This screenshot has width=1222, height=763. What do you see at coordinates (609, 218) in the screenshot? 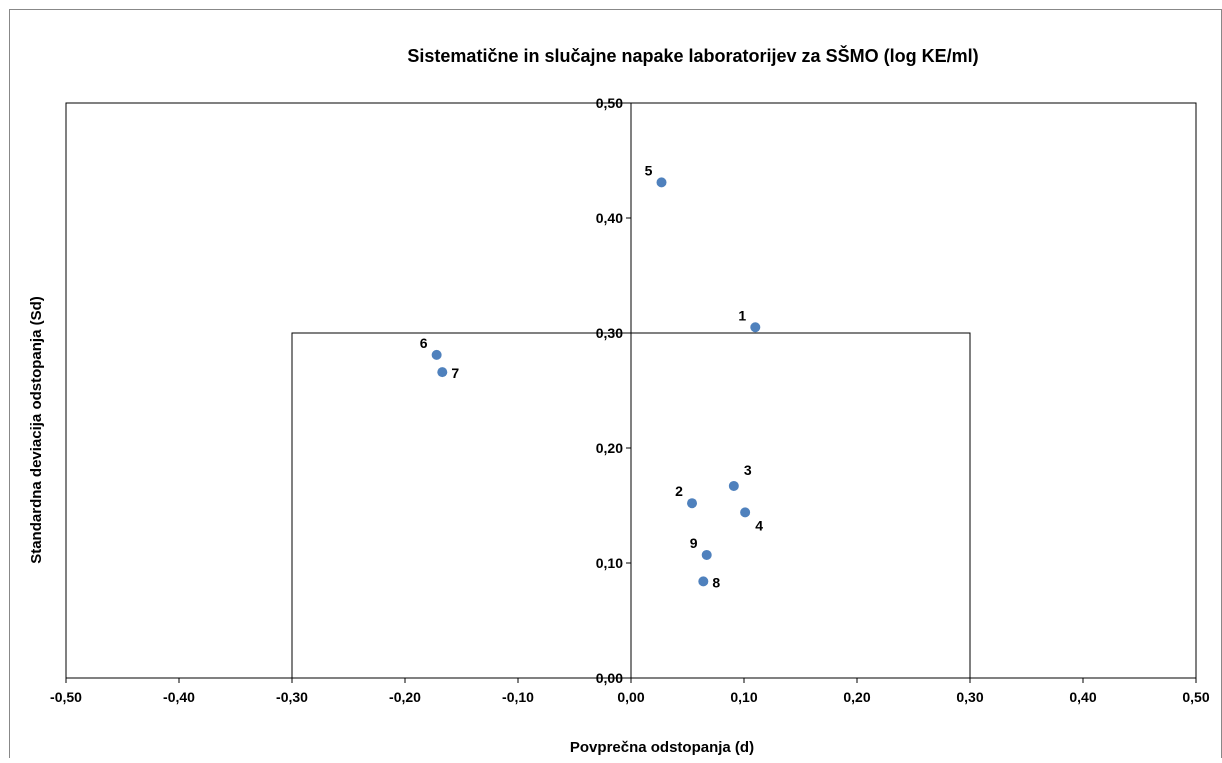
I see `y-tick-label: 0,40` at bounding box center [609, 218].